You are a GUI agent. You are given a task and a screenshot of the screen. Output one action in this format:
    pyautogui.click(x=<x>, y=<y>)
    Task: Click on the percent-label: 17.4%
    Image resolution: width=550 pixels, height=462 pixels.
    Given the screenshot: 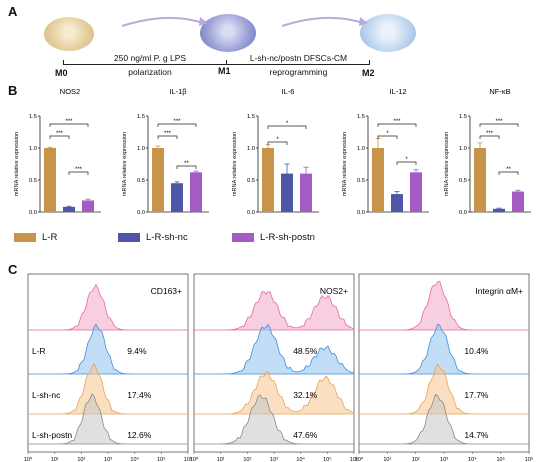 What is the action you would take?
    pyautogui.click(x=139, y=395)
    